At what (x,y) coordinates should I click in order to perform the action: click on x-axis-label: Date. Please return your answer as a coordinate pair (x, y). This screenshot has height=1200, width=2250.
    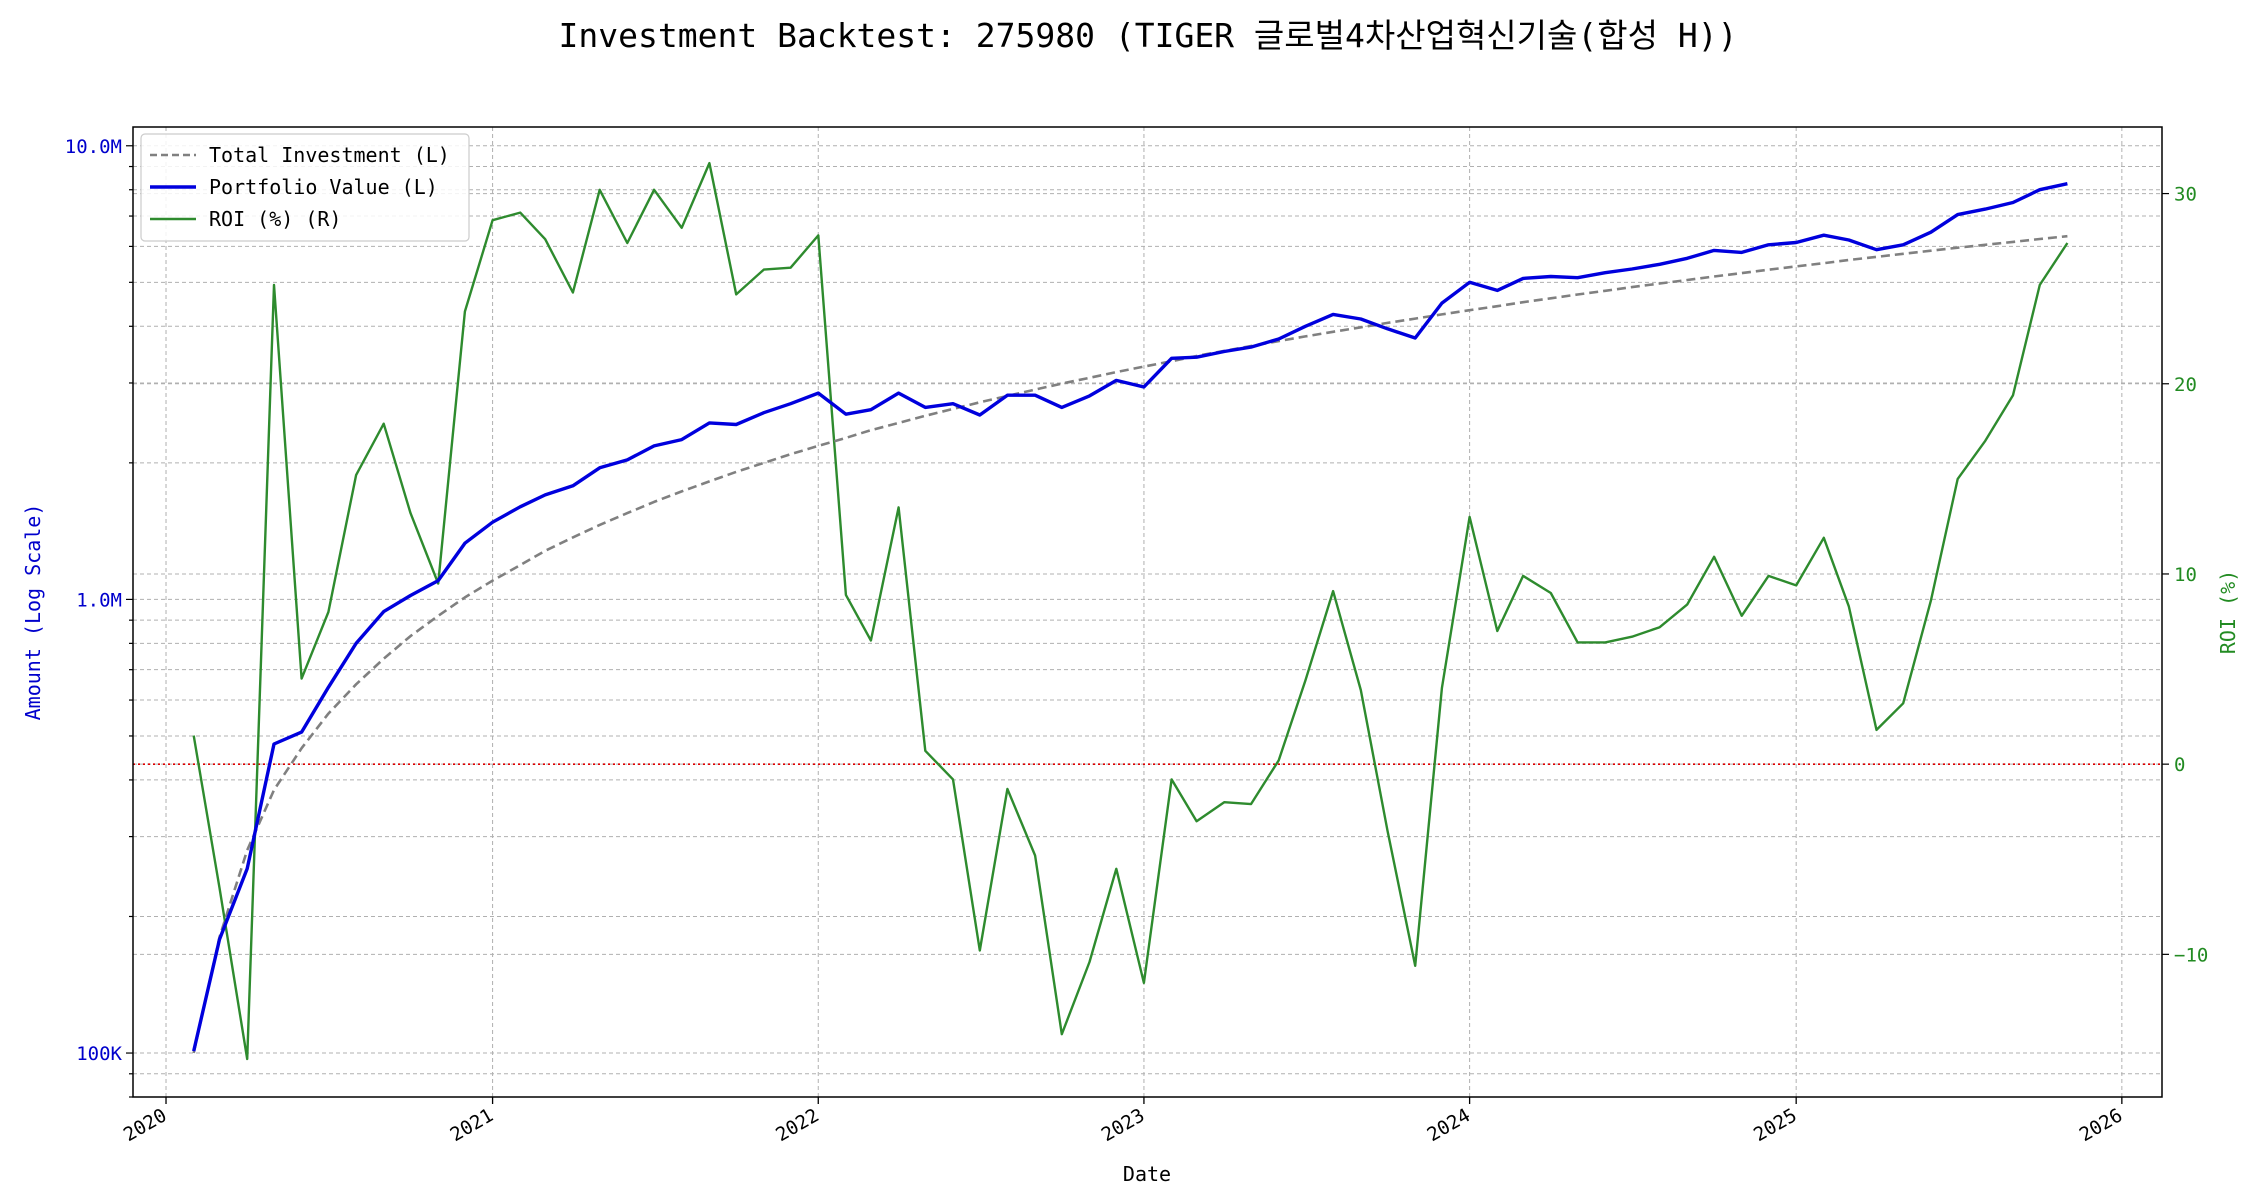
    Looking at the image, I should click on (1147, 1174).